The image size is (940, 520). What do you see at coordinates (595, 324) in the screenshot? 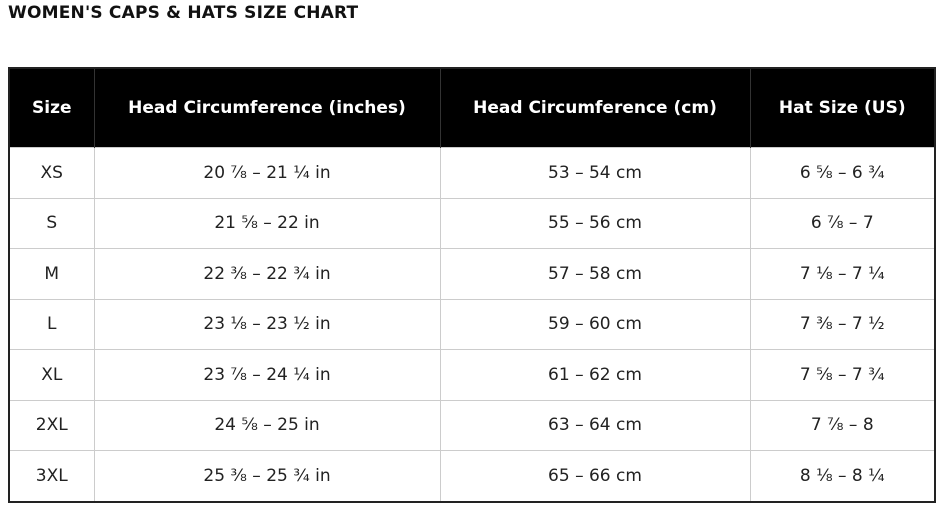
I see `cm-cell: 59 – 60 cm` at bounding box center [595, 324].